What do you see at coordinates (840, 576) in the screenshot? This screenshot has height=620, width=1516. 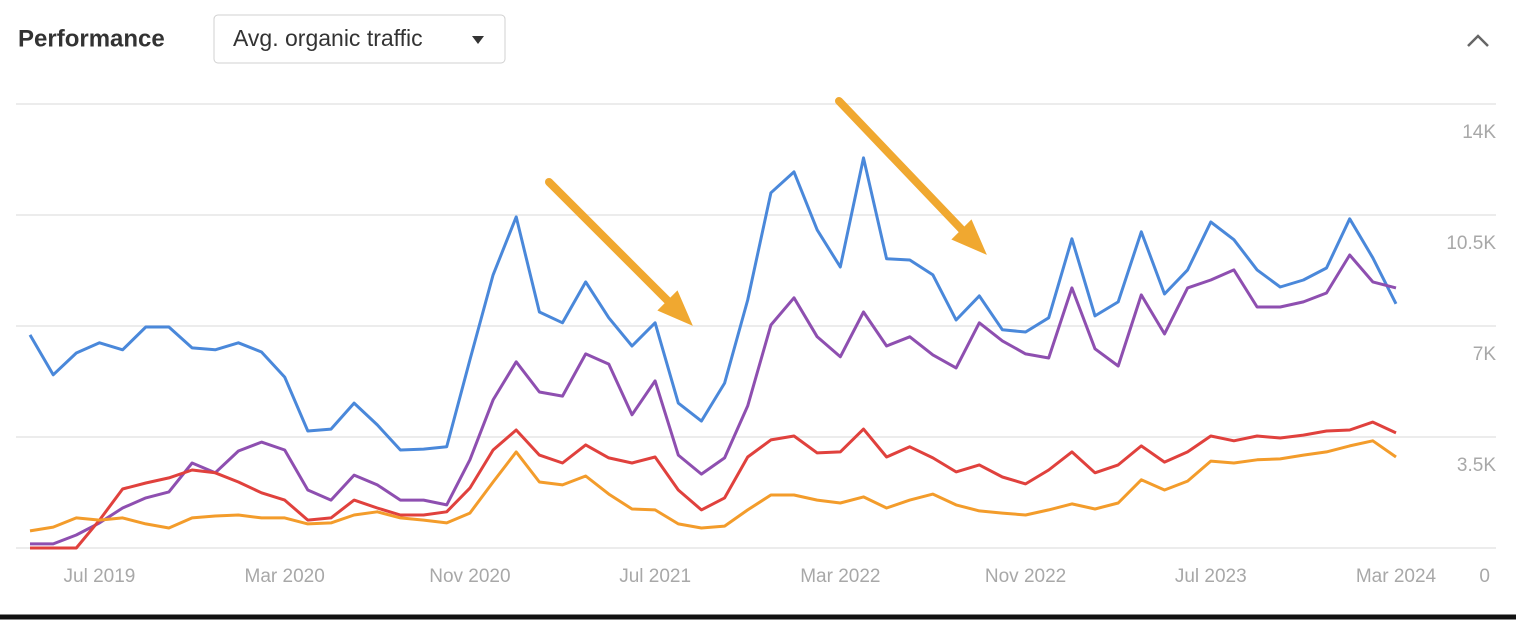 I see `x-tick-label: Mar 2022` at bounding box center [840, 576].